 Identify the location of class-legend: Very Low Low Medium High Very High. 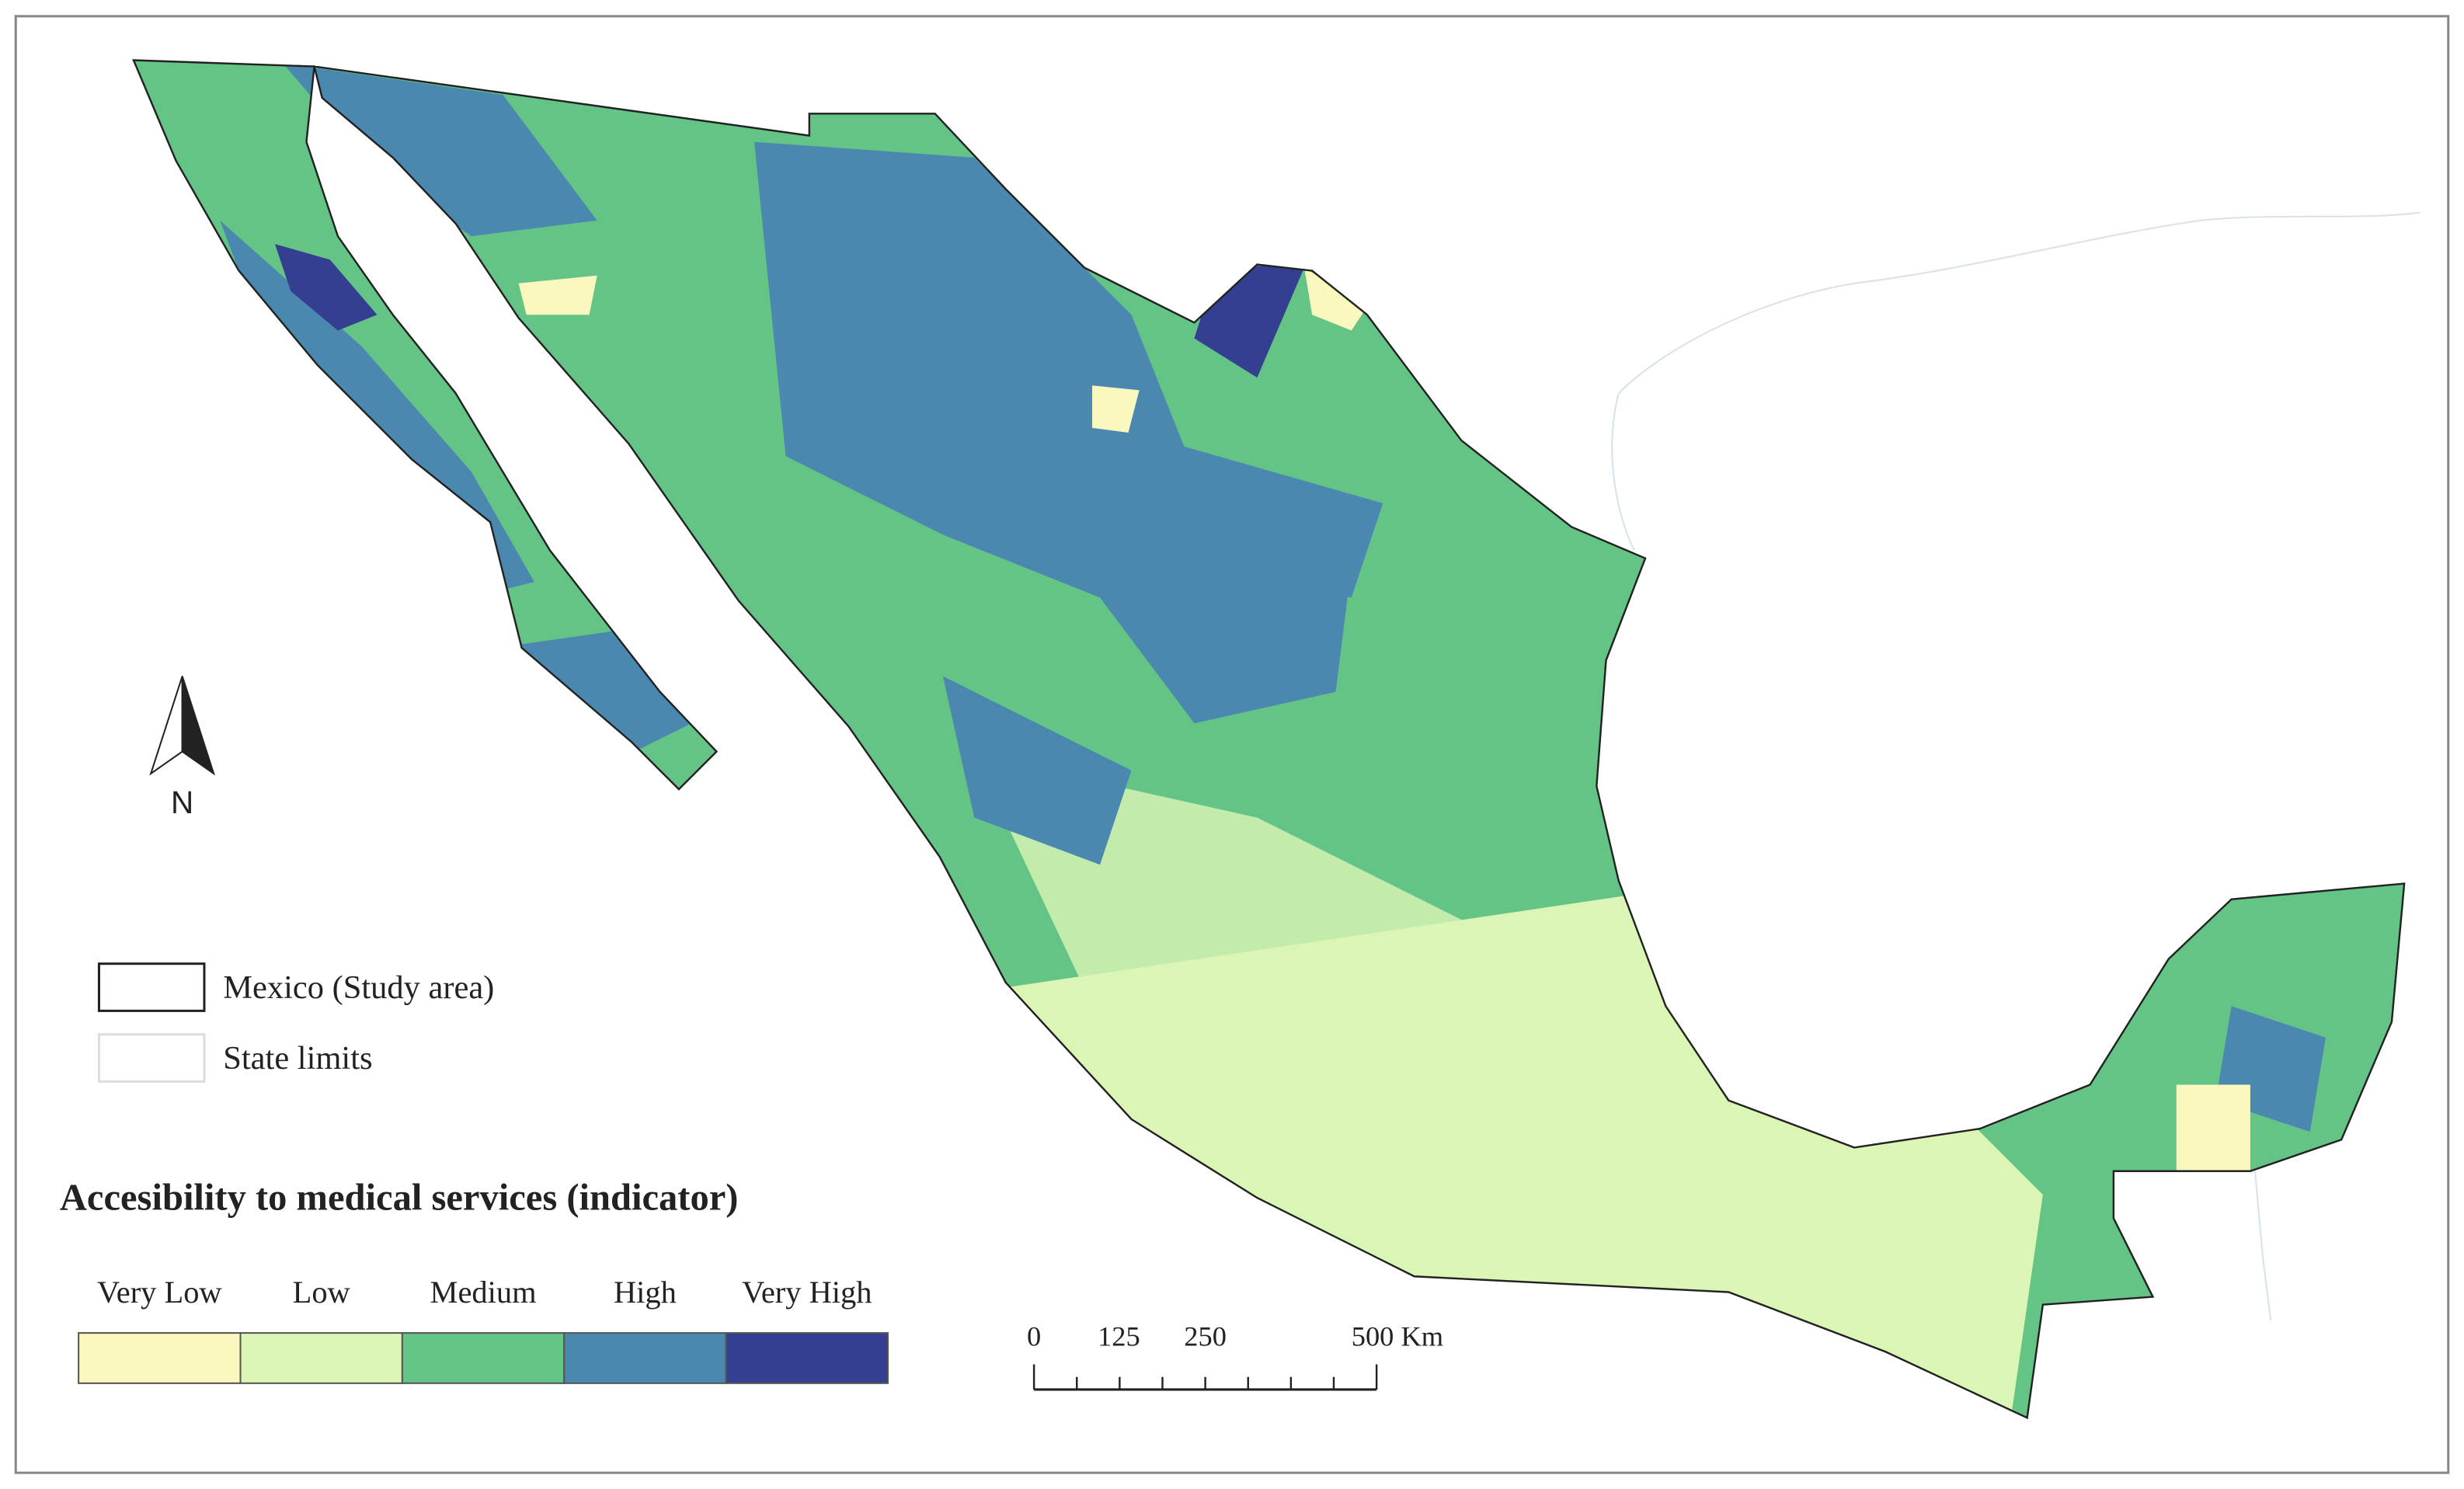
(484, 1329).